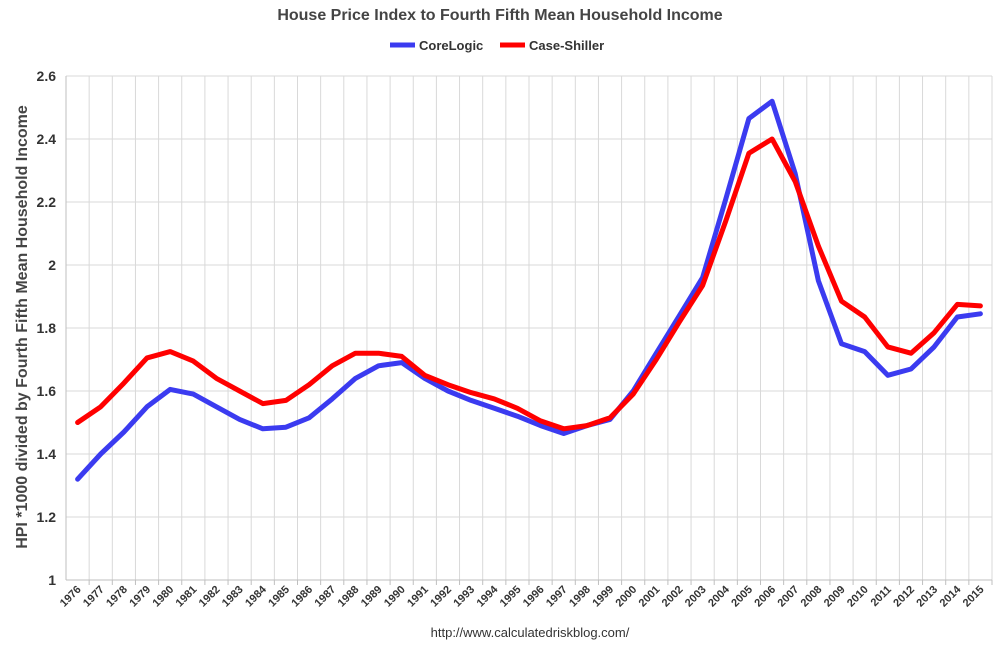  Describe the element at coordinates (451, 45) in the screenshot. I see `legend-label-corelogic: CoreLogic` at that location.